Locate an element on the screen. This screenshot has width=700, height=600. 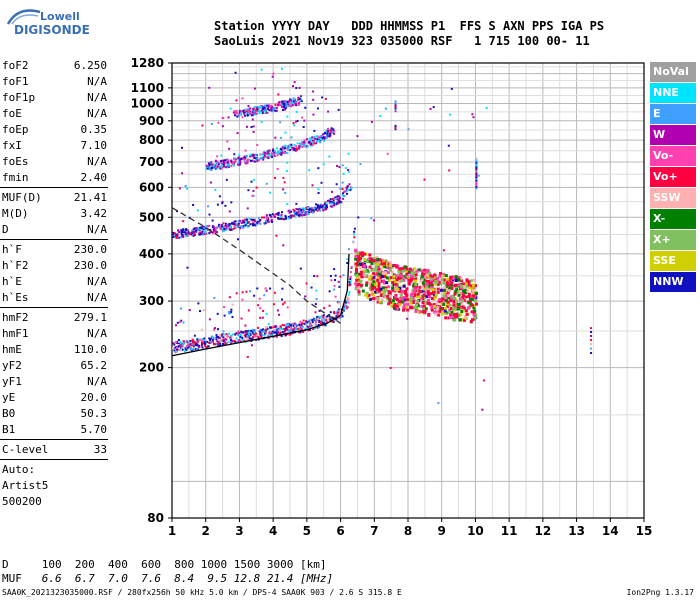
x-tick-label: 2 is located at coordinates (206, 531).